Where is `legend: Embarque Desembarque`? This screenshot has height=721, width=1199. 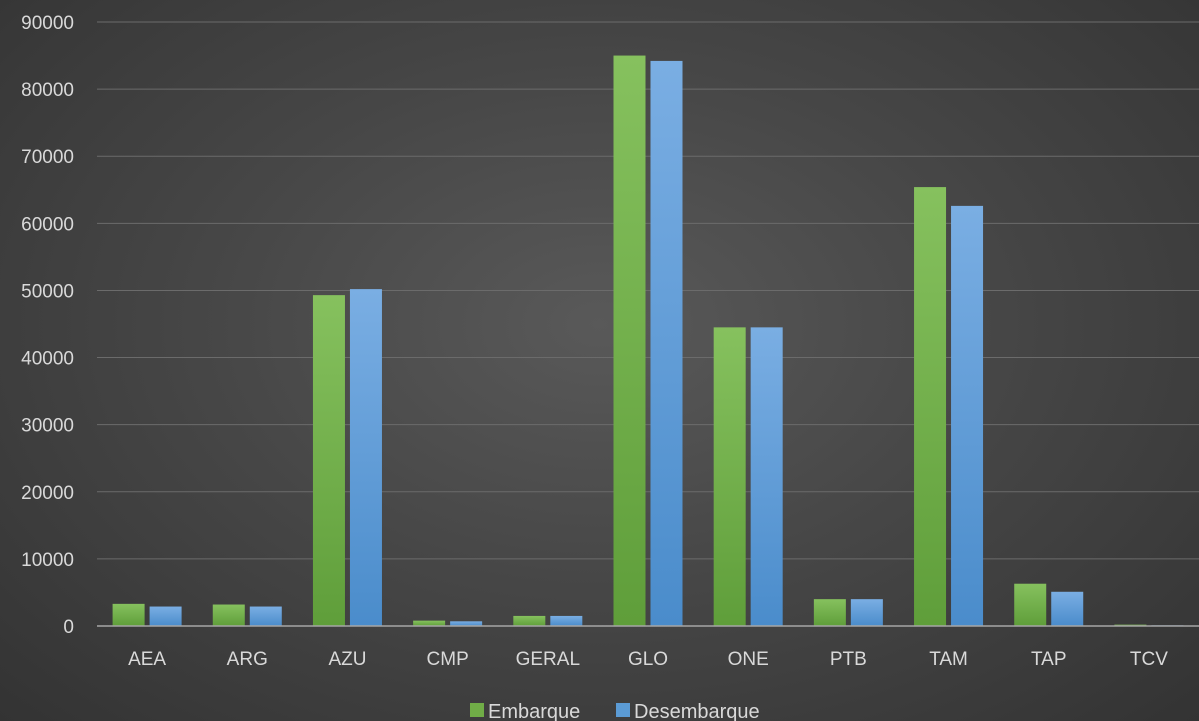 legend: Embarque Desembarque is located at coordinates (615, 711).